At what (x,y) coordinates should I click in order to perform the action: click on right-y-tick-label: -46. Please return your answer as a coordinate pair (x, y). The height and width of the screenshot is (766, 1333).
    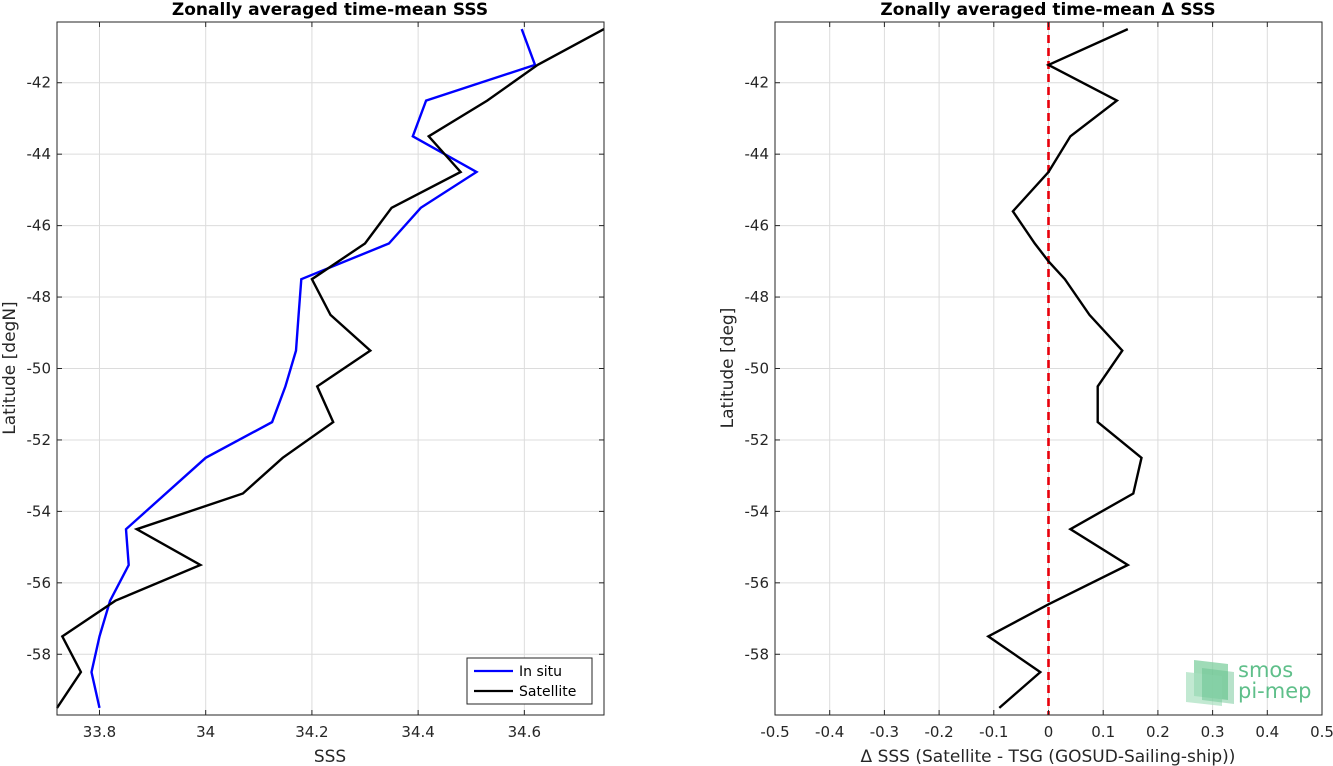
    Looking at the image, I should click on (757, 226).